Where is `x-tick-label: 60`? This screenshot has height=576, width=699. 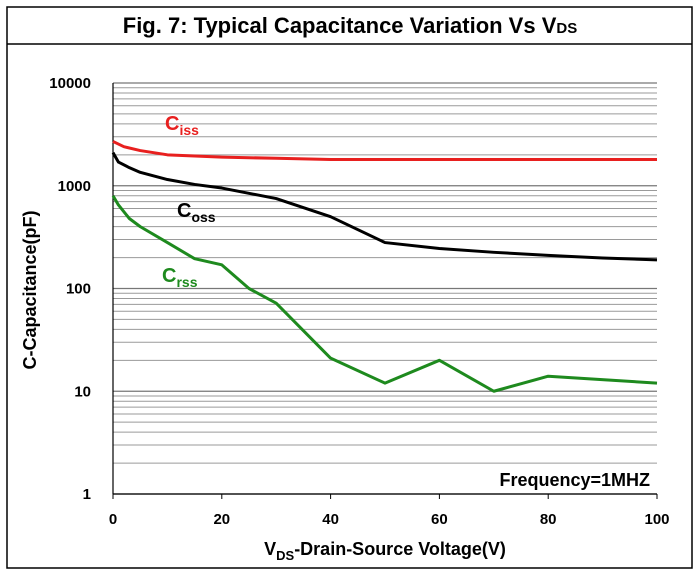 x-tick-label: 60 is located at coordinates (439, 519).